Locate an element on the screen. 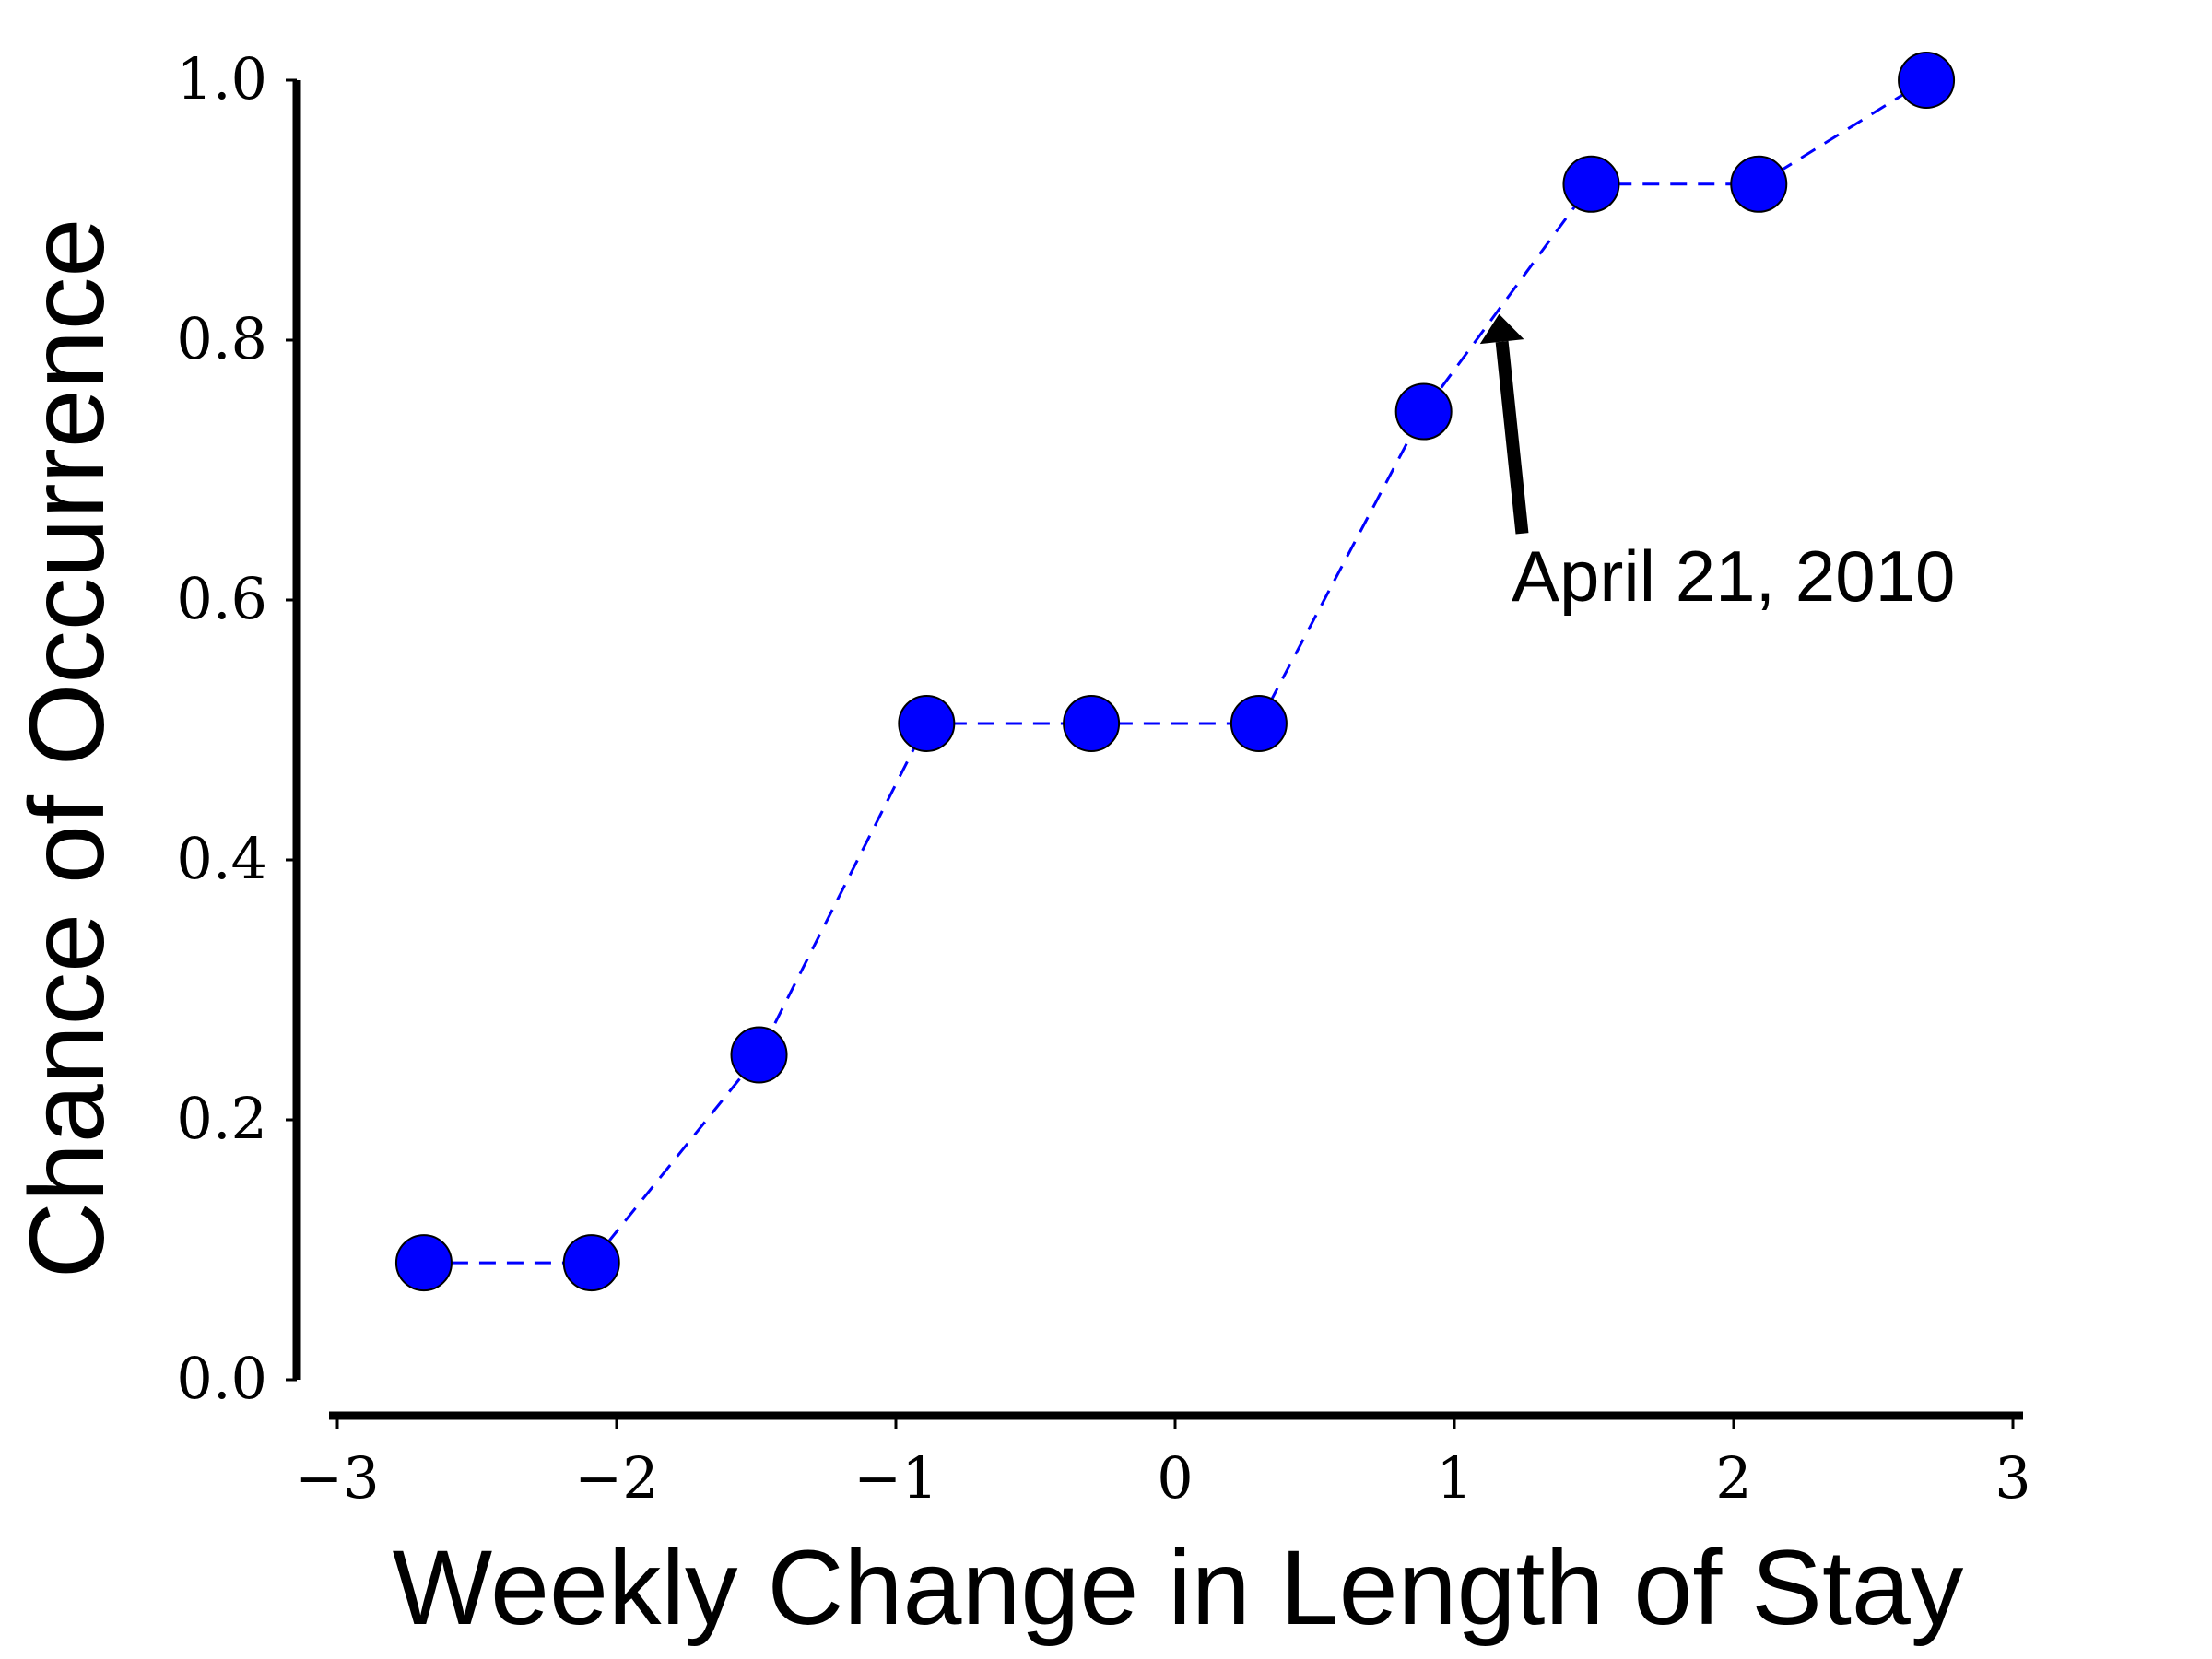  y-tick-label: 1.0 is located at coordinates (221, 78).